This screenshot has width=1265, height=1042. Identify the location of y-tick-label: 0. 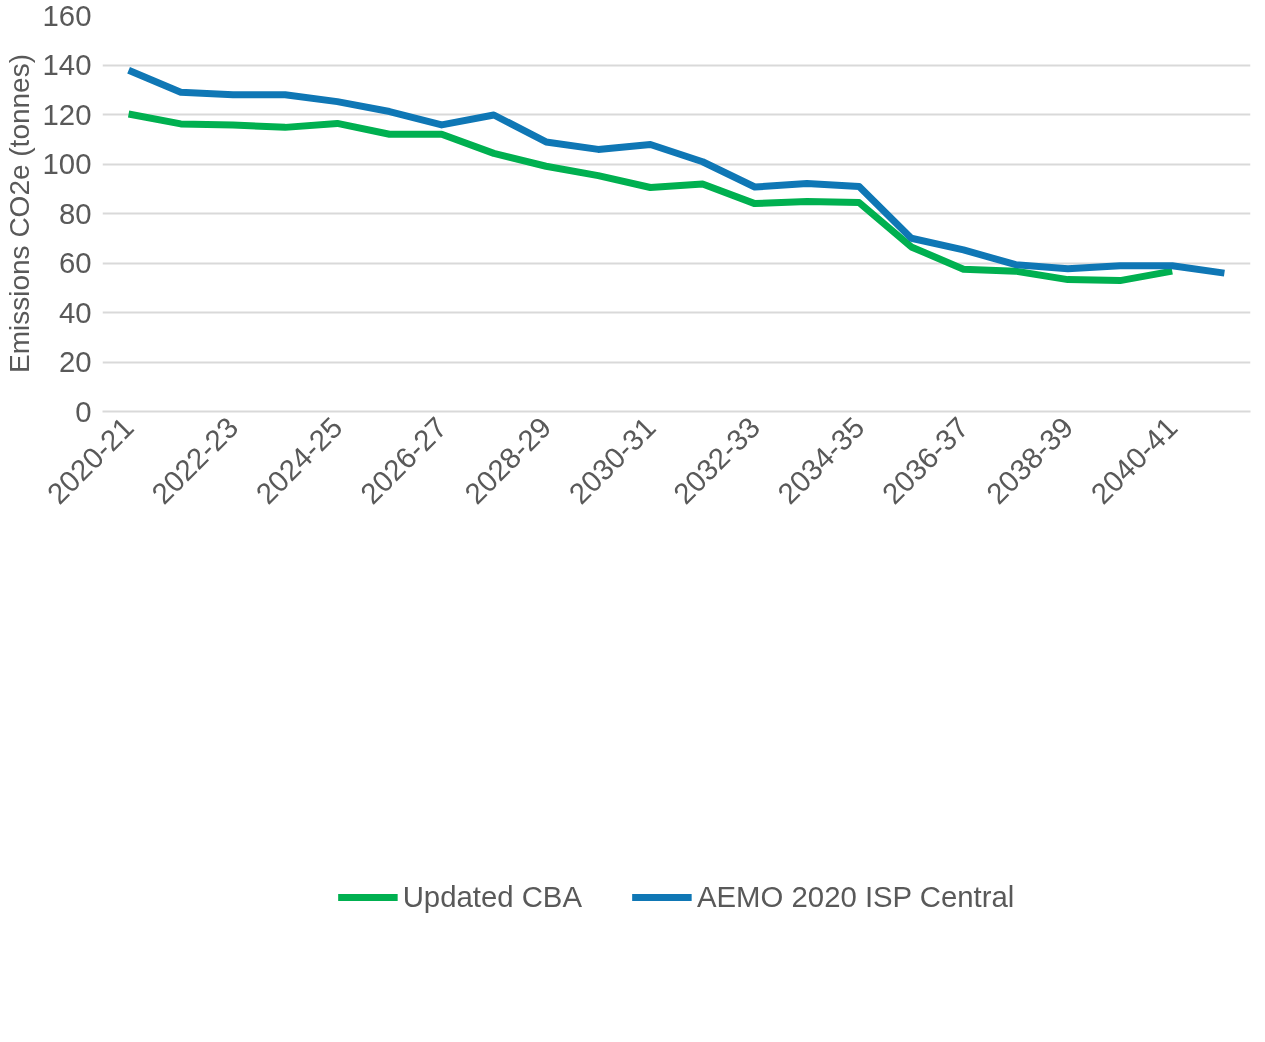
(83, 411).